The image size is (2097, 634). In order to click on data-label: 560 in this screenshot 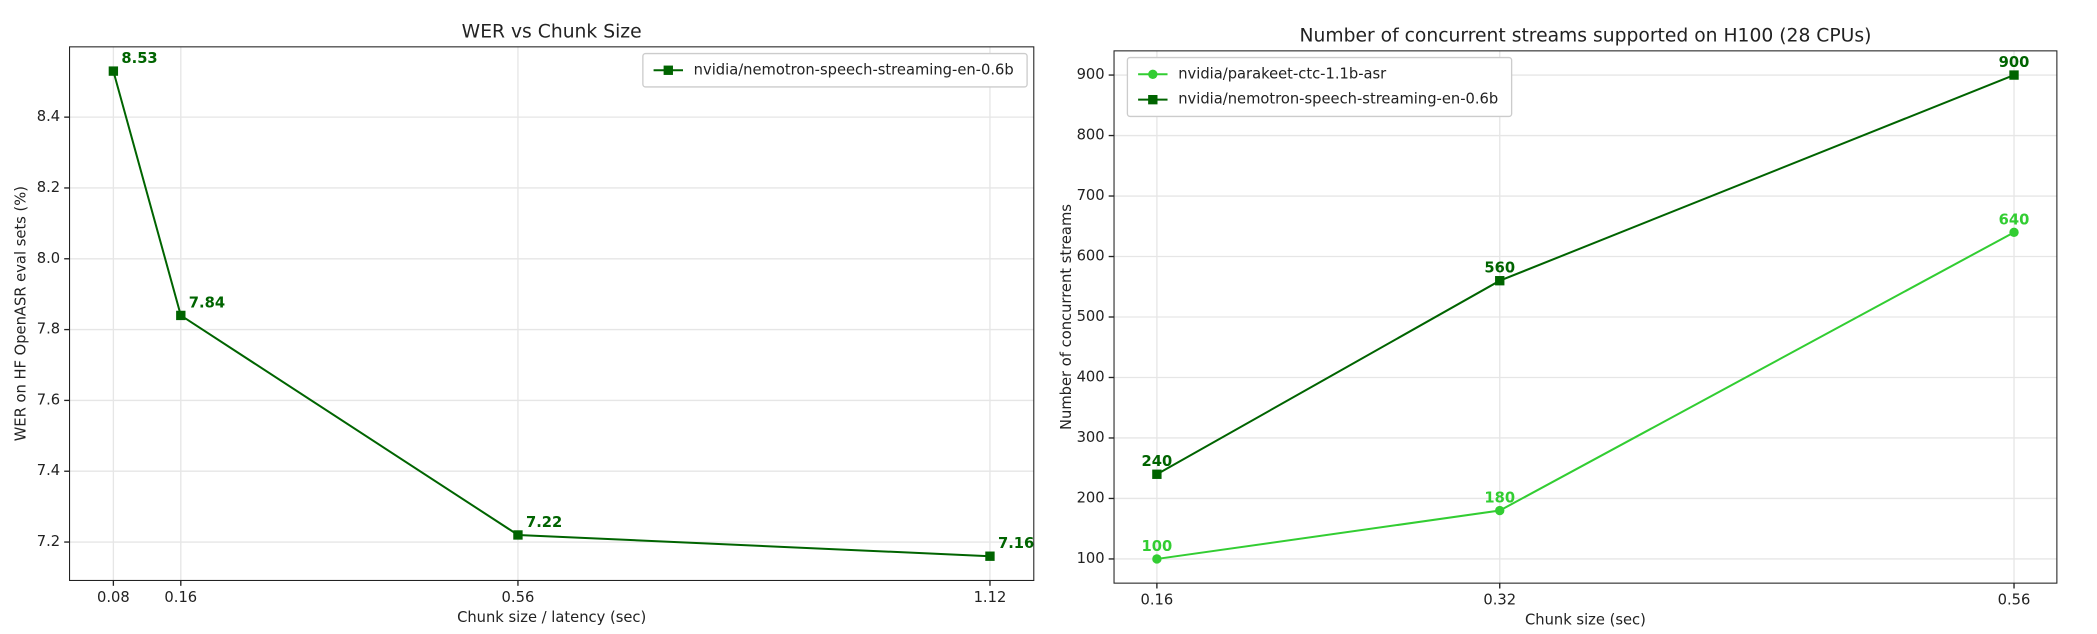, I will do `click(1499, 268)`.